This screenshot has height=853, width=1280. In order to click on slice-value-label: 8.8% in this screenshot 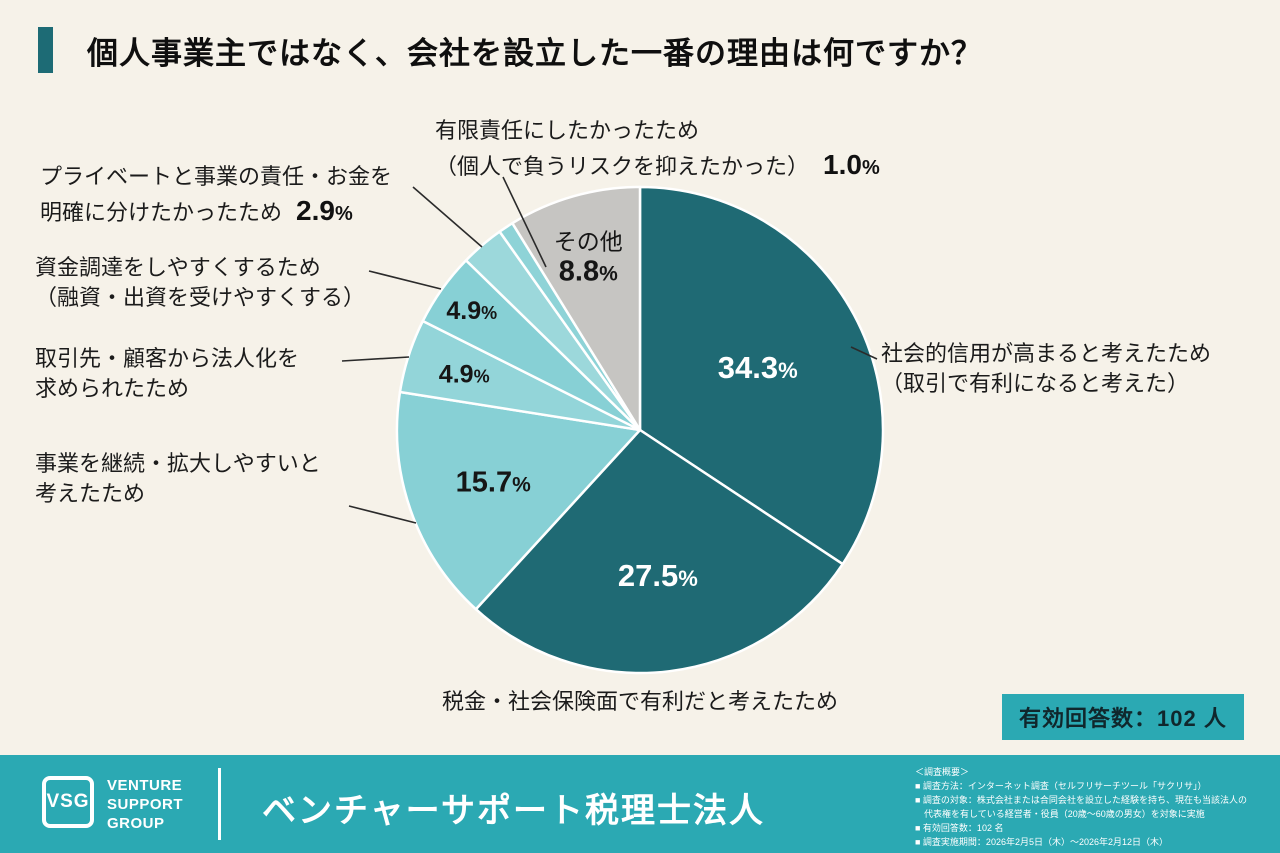, I will do `click(588, 272)`.